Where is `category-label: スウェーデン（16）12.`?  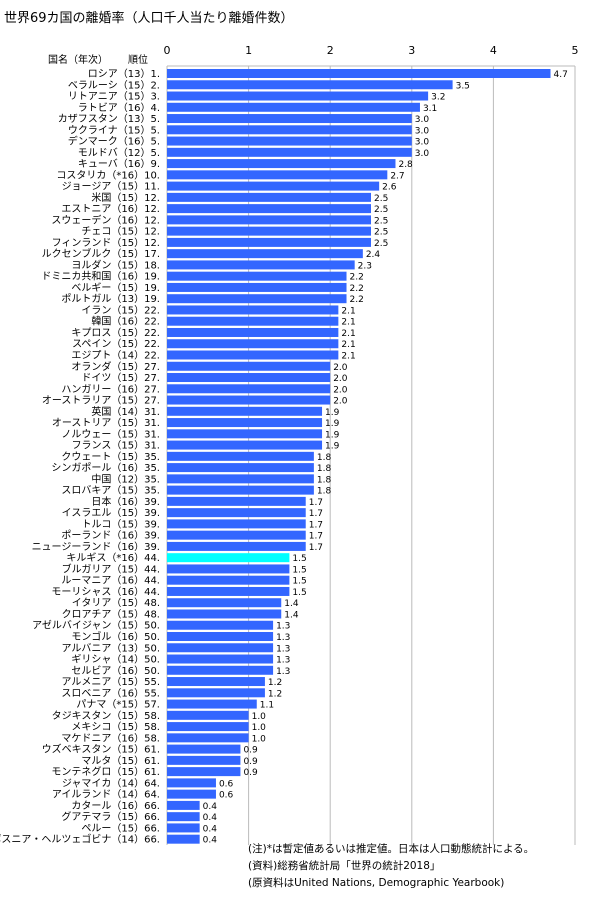 category-label: スウェーデン（16）12. is located at coordinates (105, 219).